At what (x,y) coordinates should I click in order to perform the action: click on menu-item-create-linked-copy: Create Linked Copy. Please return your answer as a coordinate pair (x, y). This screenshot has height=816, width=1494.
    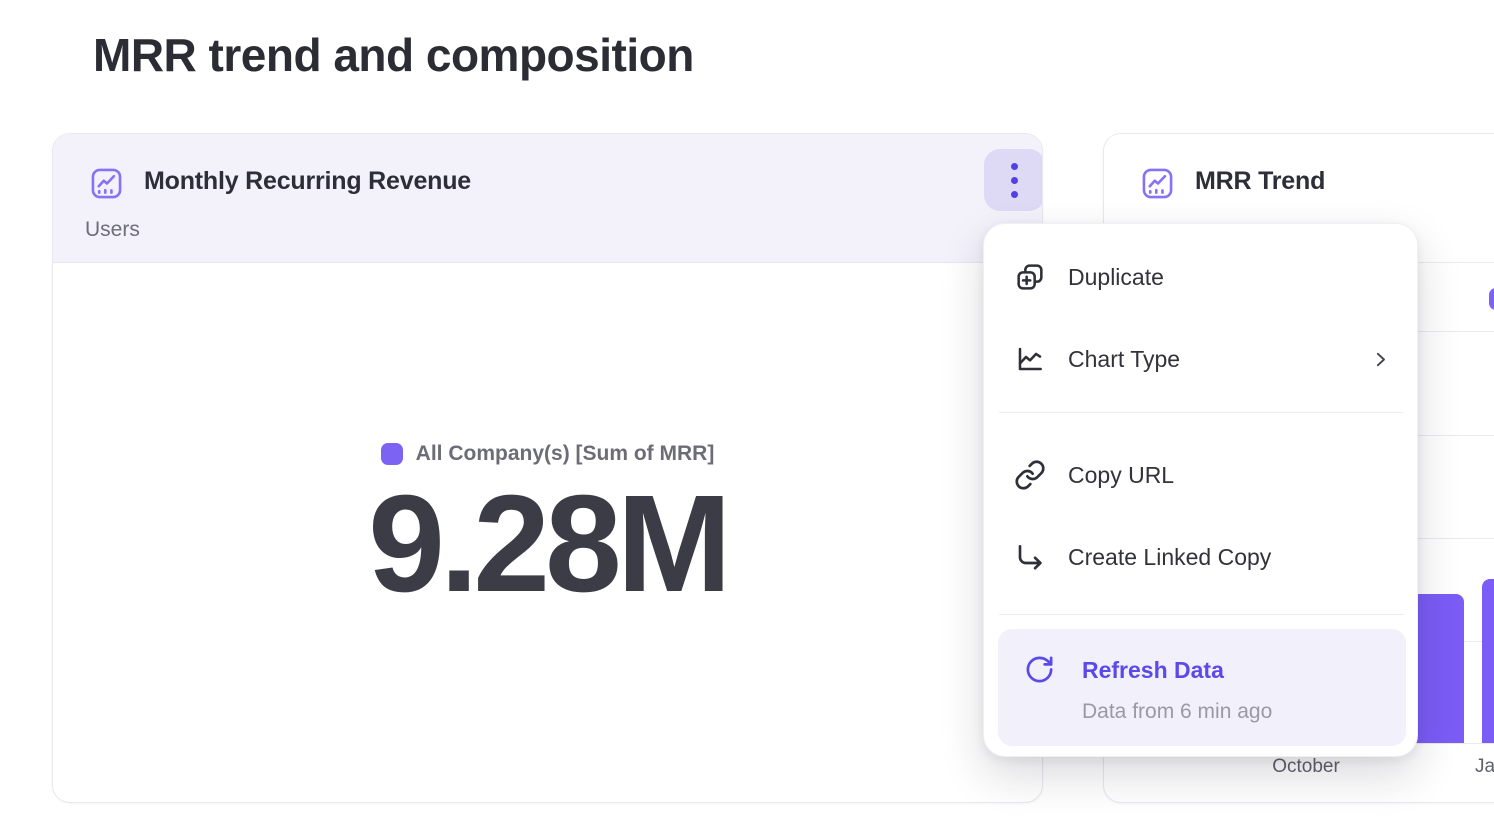
    Looking at the image, I should click on (1202, 557).